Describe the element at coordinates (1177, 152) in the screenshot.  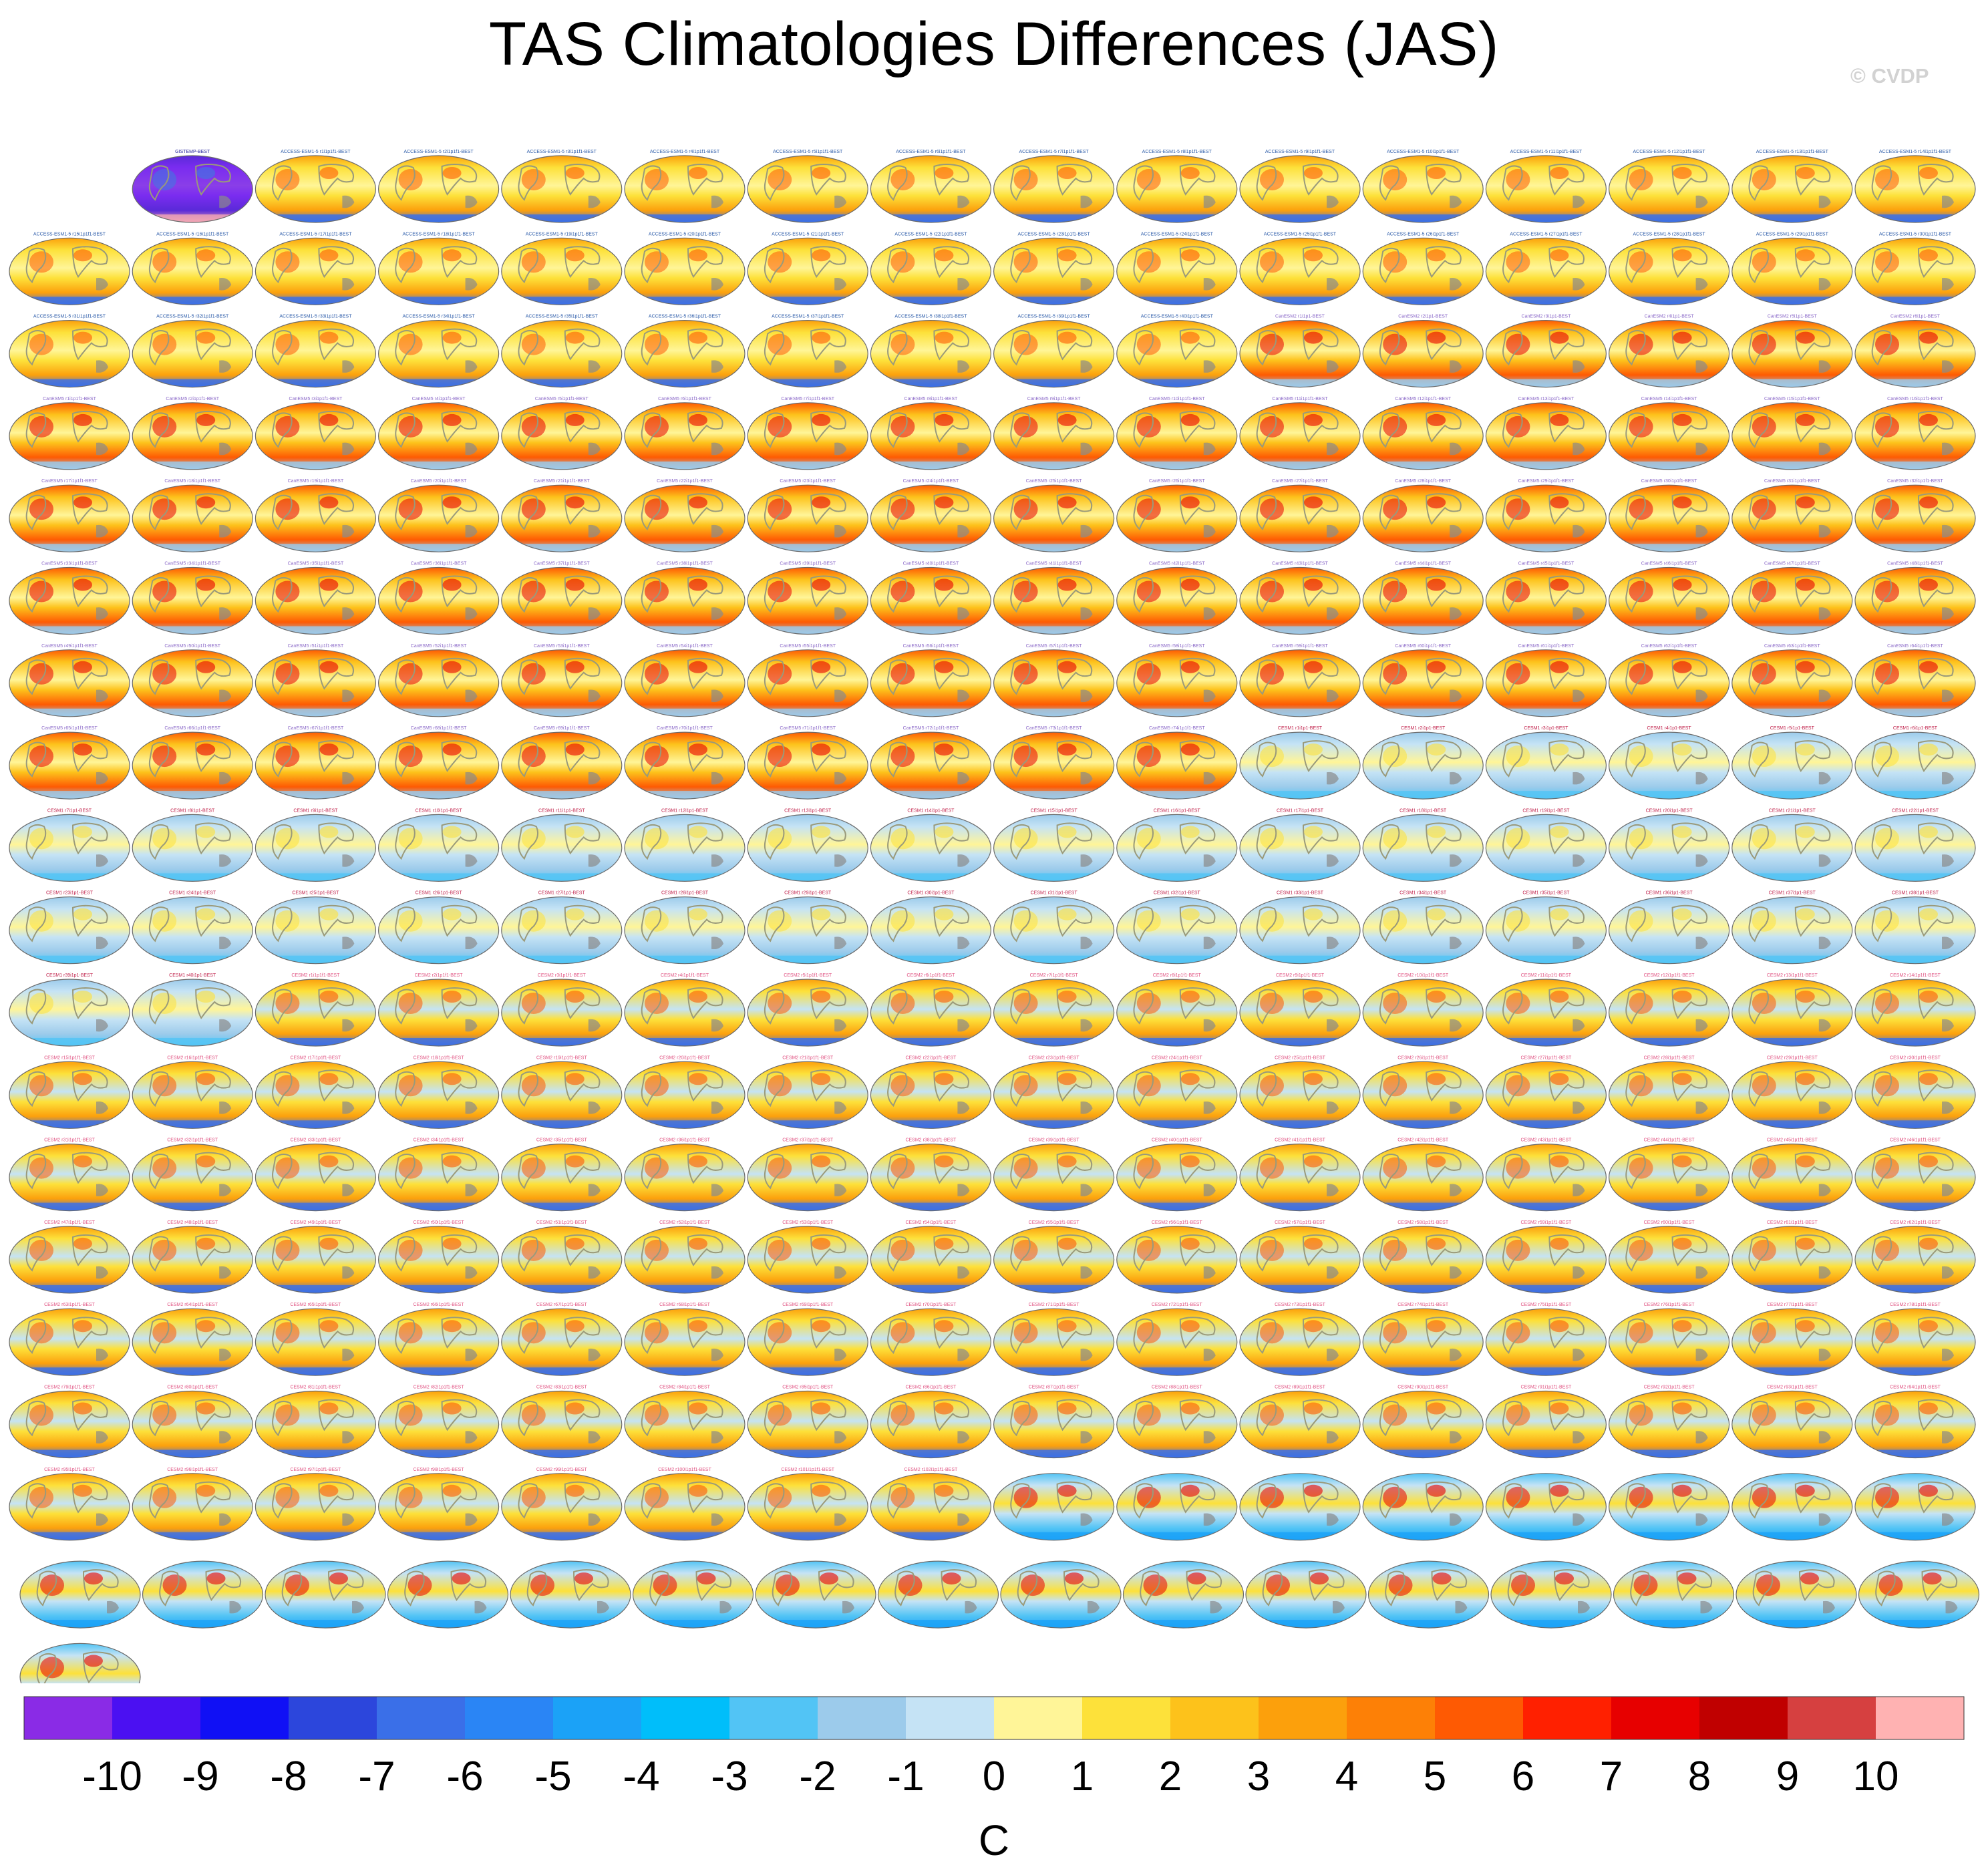
I see `panel-label: ACCESS-ESM1-5 r8i1p1f1-BEST` at that location.